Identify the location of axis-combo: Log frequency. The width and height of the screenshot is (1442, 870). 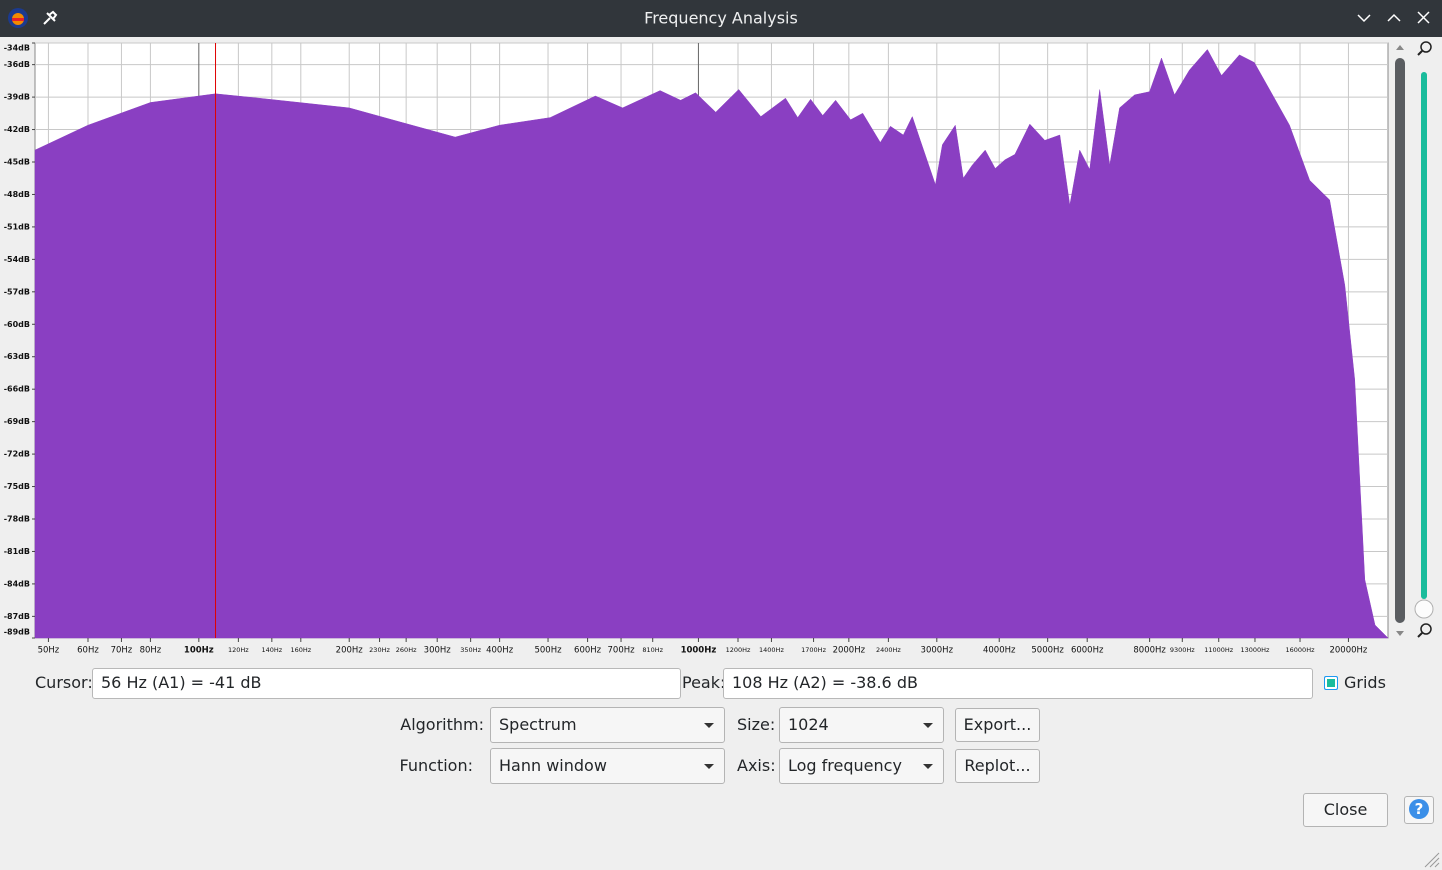
(861, 766).